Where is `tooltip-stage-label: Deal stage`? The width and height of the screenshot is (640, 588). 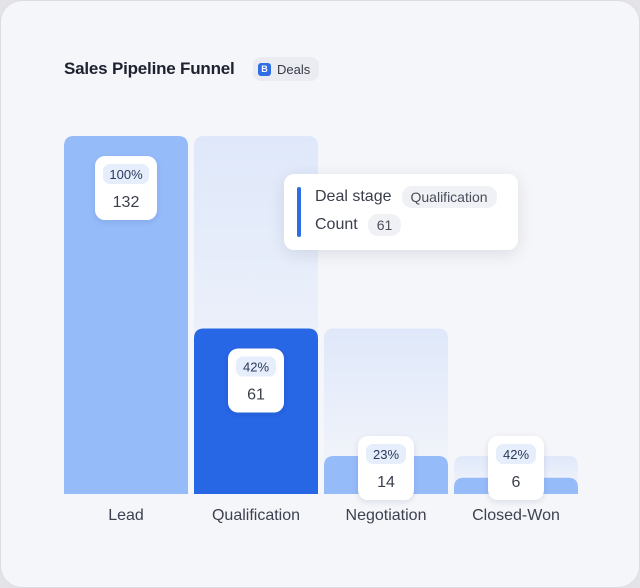
tooltip-stage-label: Deal stage is located at coordinates (353, 196).